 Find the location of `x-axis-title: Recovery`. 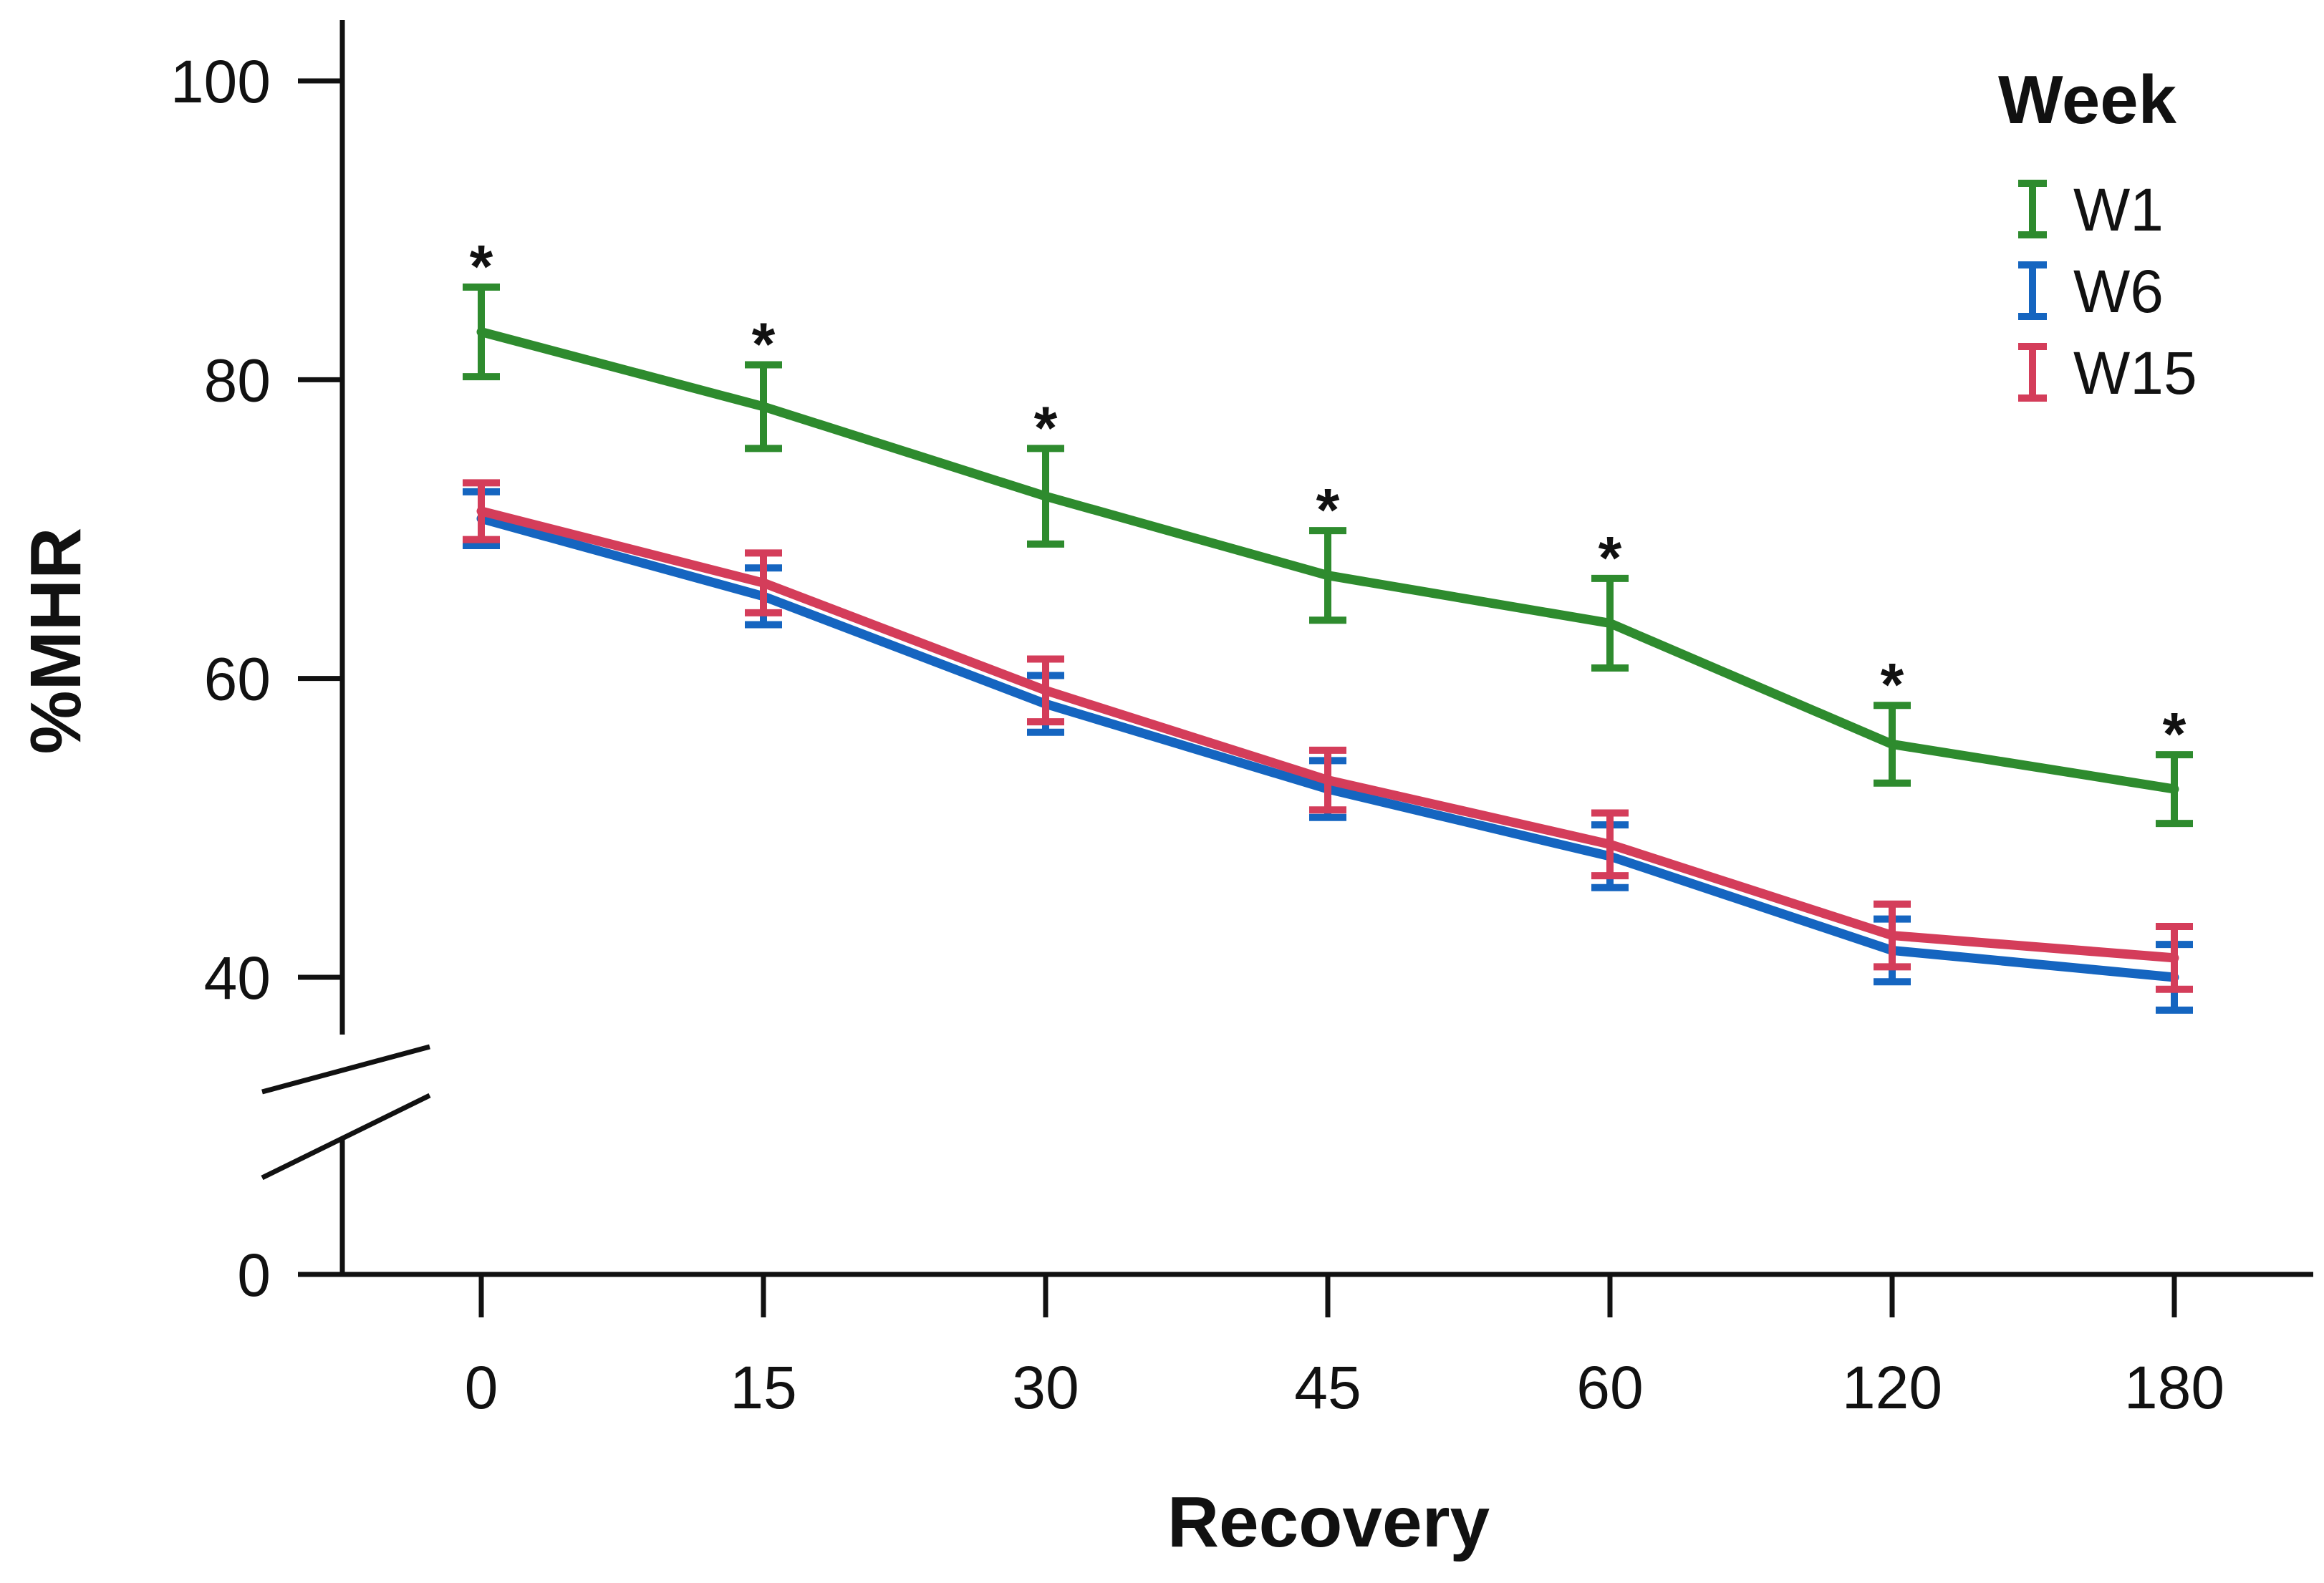

x-axis-title: Recovery is located at coordinates (1328, 1522).